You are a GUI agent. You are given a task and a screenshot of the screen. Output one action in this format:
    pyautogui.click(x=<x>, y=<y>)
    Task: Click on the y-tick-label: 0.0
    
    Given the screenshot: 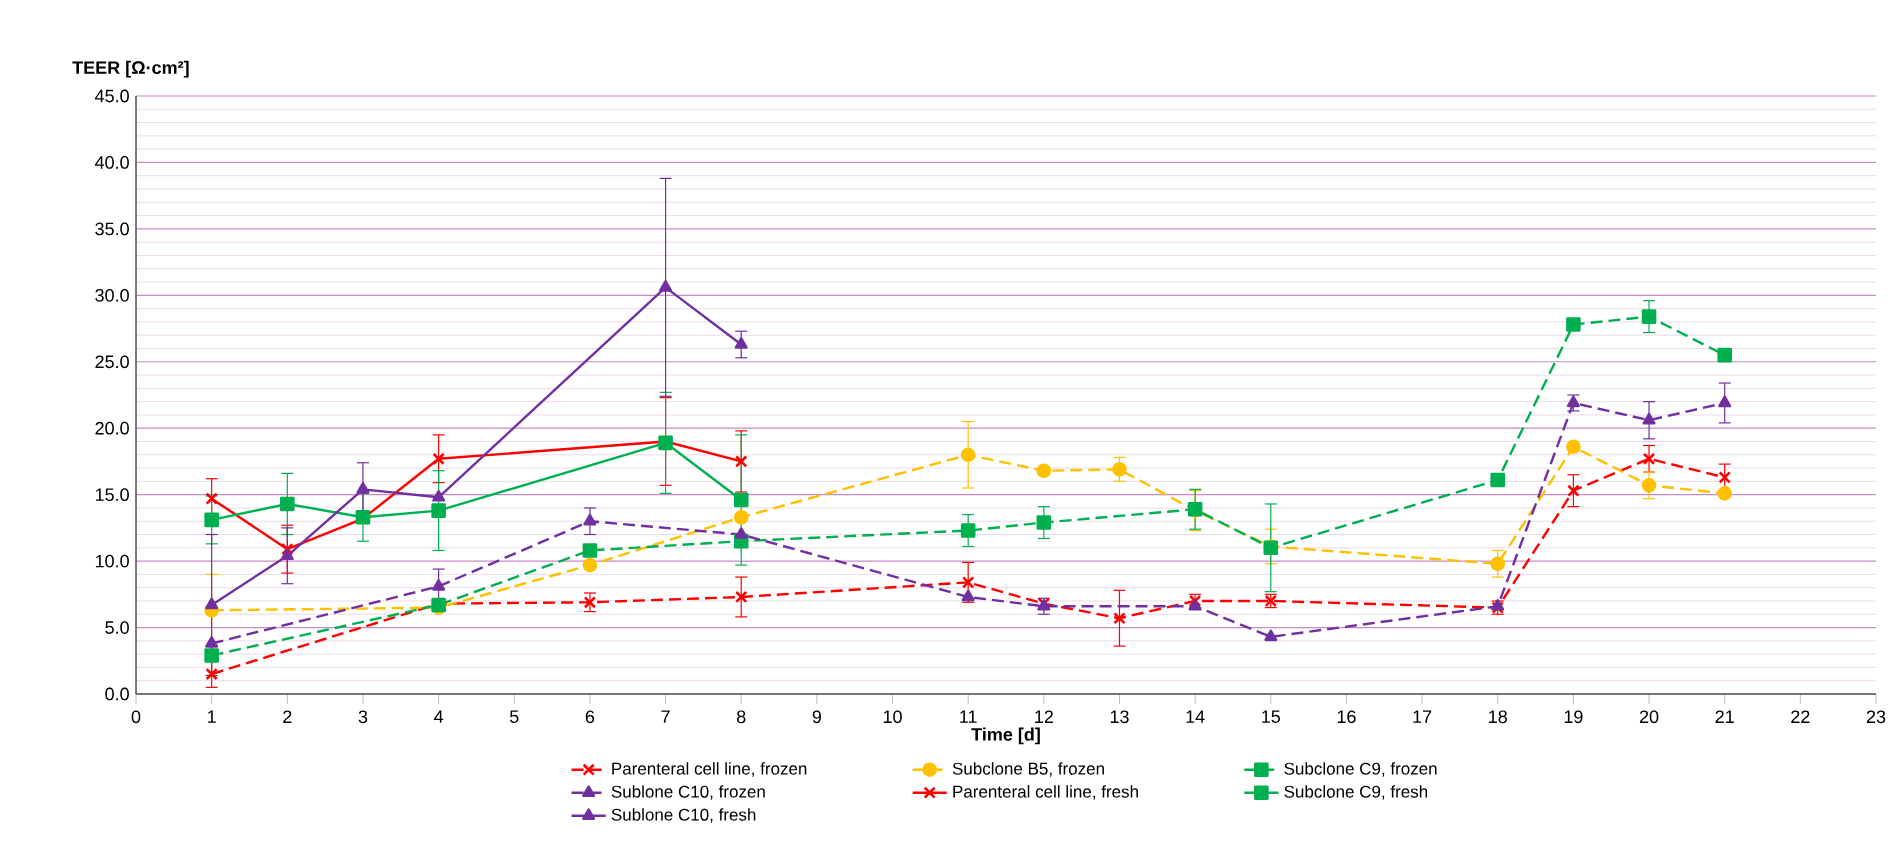 What is the action you would take?
    pyautogui.click(x=117, y=694)
    